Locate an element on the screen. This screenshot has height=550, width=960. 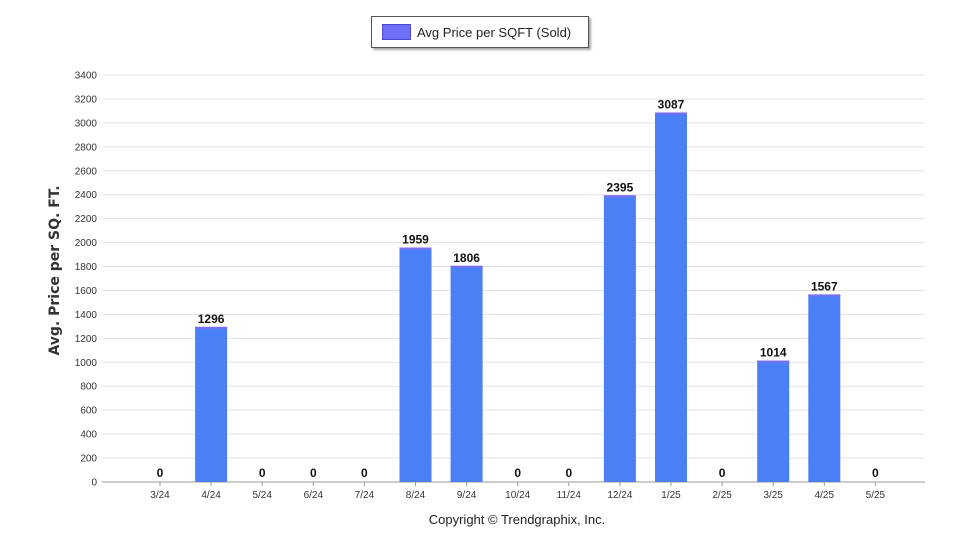
y-tick-label: 1200 is located at coordinates (86, 339).